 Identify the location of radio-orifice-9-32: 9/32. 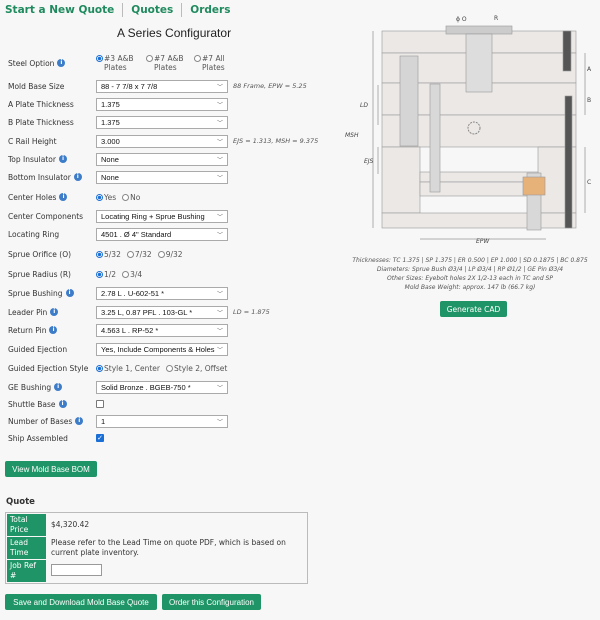
(170, 254).